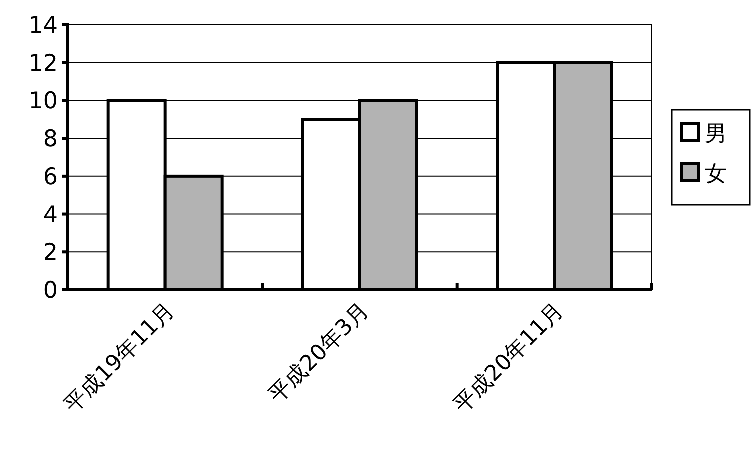  What do you see at coordinates (120, 358) in the screenshot?
I see `x-tick-label: 平成19年11月` at bounding box center [120, 358].